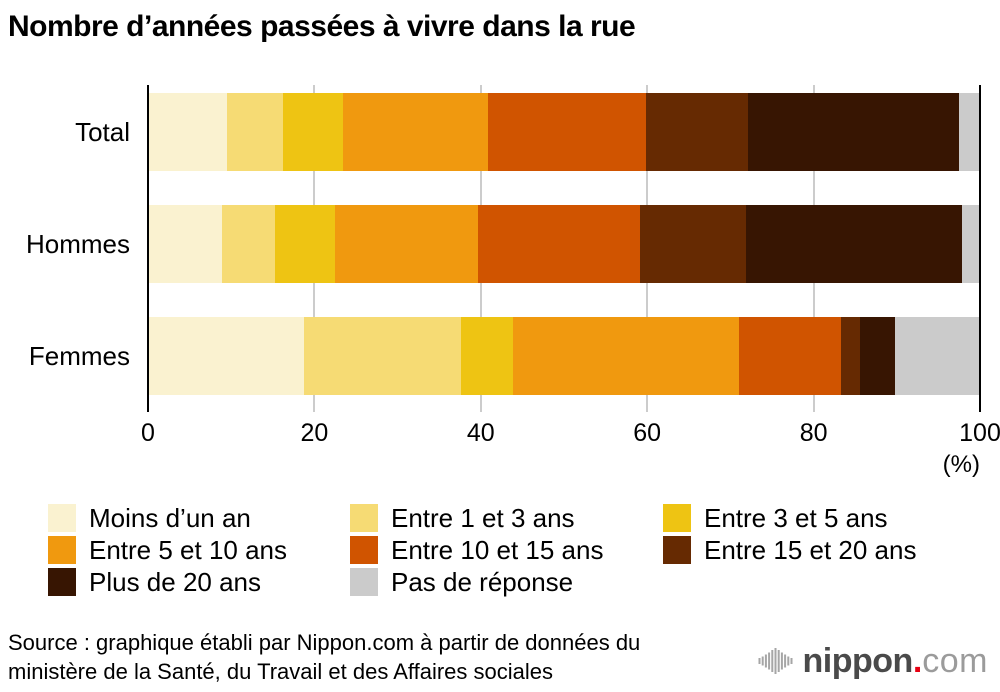 The width and height of the screenshot is (1000, 692). I want to click on bar-total, so click(564, 132).